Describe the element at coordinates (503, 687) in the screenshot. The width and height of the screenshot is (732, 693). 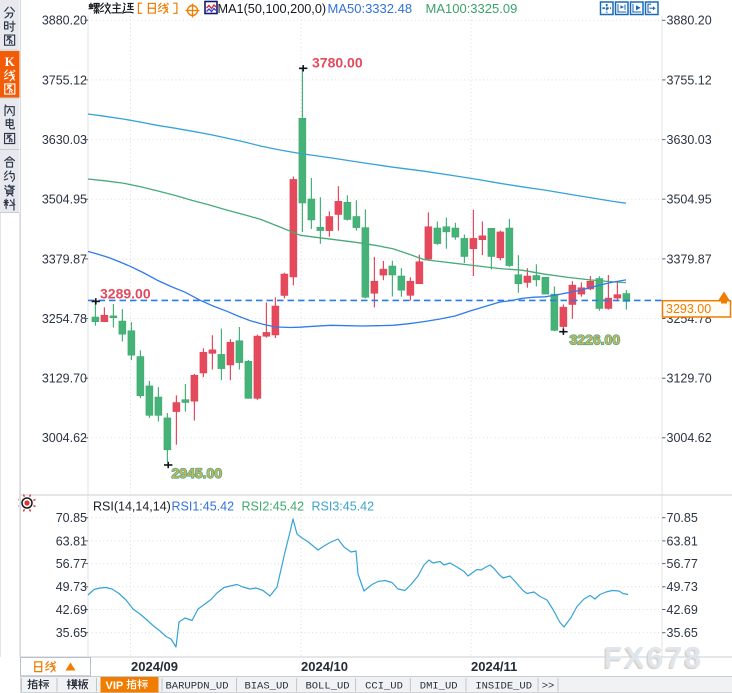
I see `svg-text: INSIDE_UD` at that location.